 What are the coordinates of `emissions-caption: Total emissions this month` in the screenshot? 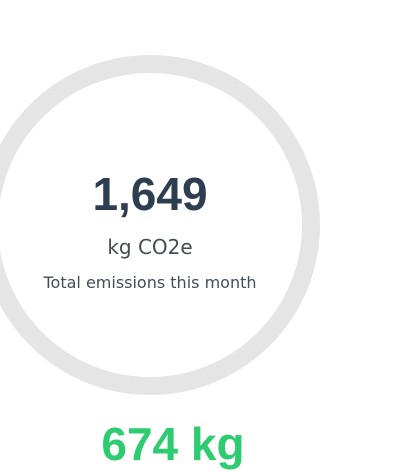 It's located at (150, 282).